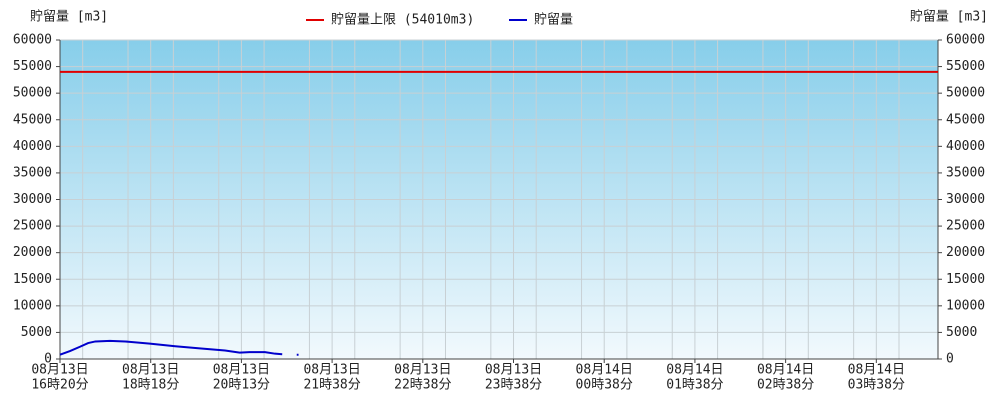 The image size is (1000, 404). I want to click on y-tick-label: 20000, so click(32, 252).